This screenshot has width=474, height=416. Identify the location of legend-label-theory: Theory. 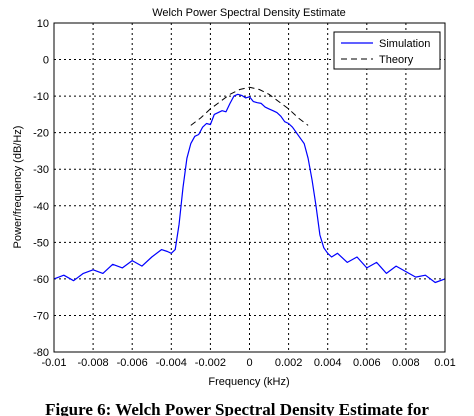
(396, 60).